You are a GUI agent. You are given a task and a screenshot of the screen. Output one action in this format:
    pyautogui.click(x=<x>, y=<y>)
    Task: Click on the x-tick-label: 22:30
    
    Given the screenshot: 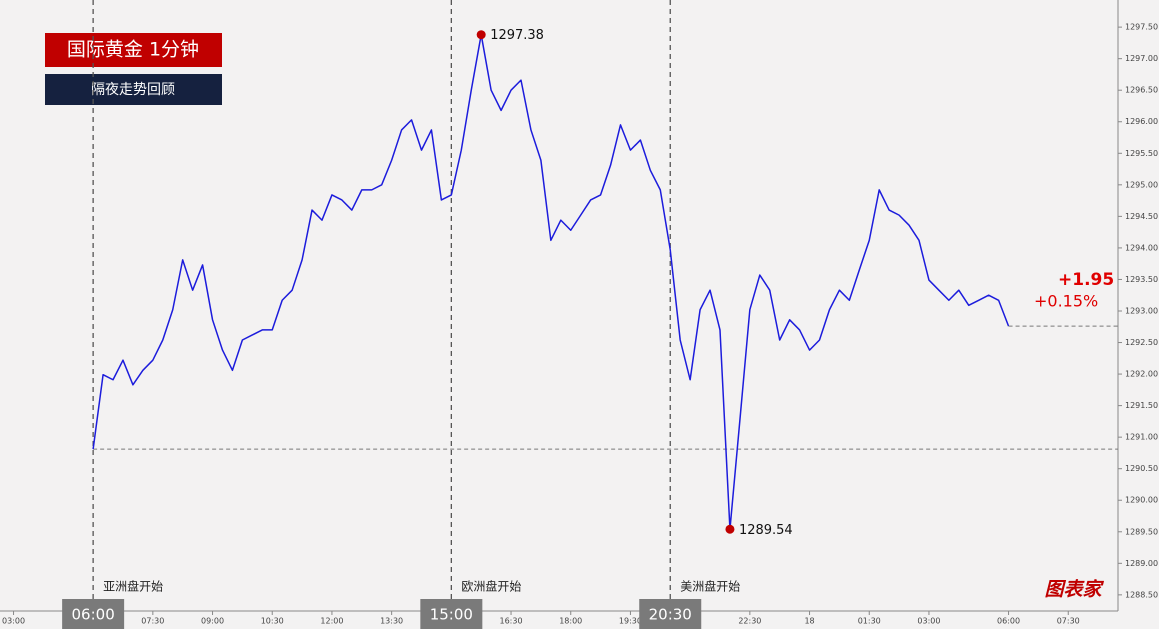 What is the action you would take?
    pyautogui.click(x=749, y=621)
    